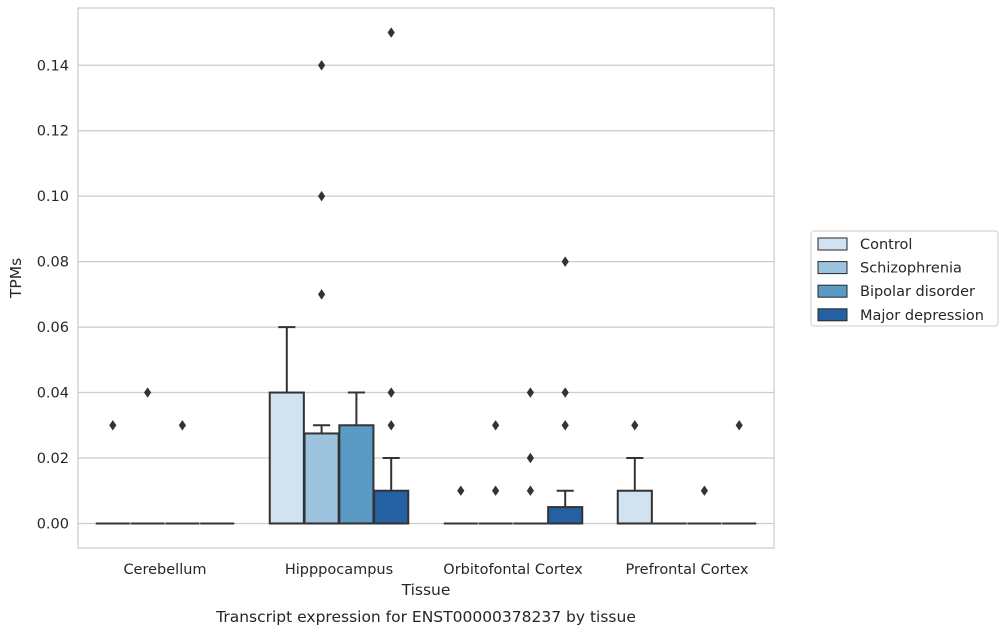 This screenshot has width=1007, height=634. I want to click on x-tick-label: Orbitofontal Cortex, so click(513, 570).